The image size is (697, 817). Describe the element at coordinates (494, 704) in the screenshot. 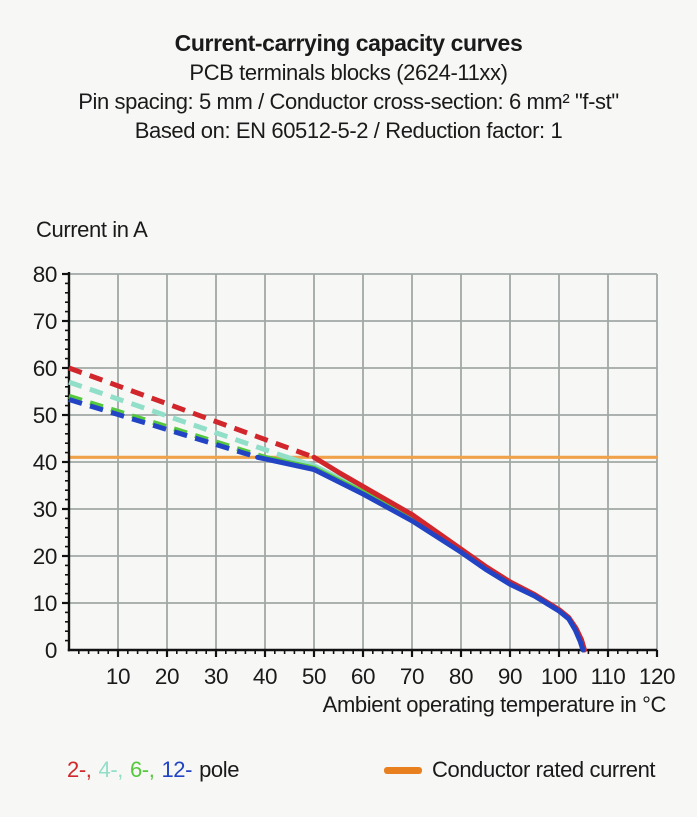

I see `x-axis-title: Ambient operating temperature in °C` at that location.